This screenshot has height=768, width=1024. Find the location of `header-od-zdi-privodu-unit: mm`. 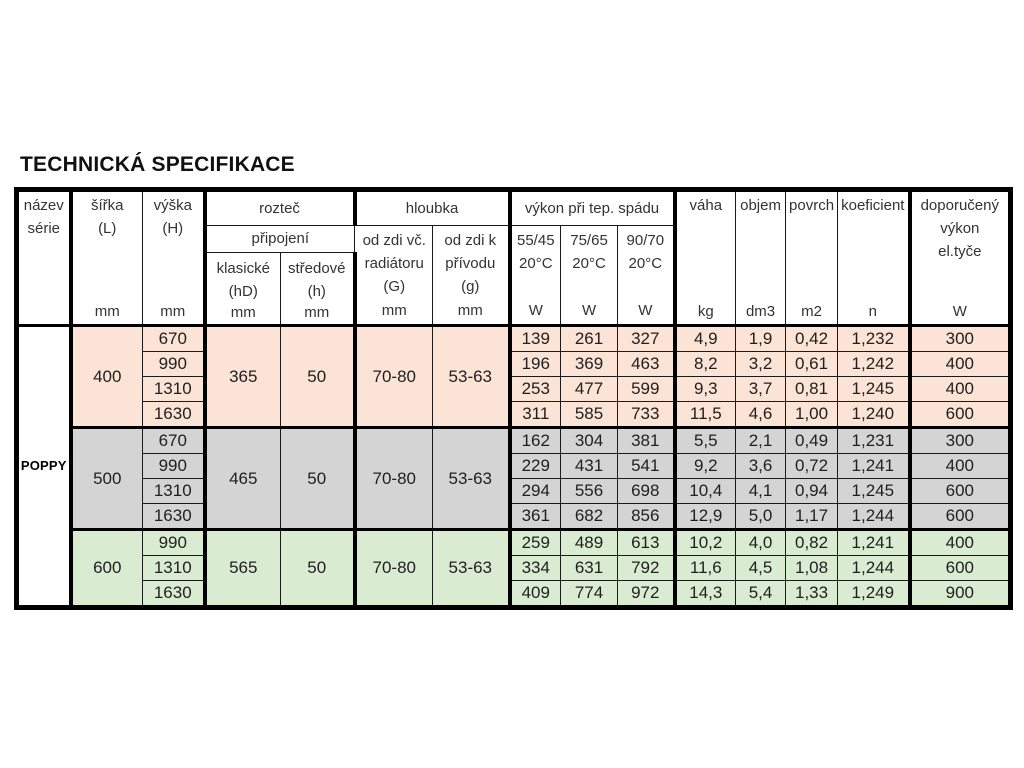

header-od-zdi-privodu-unit: mm is located at coordinates (470, 310).